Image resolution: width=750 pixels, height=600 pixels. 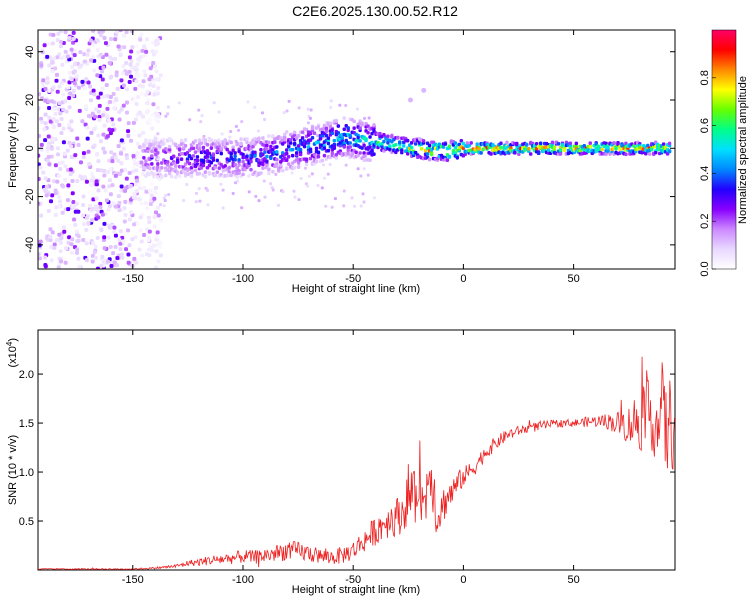 What do you see at coordinates (26, 473) in the screenshot?
I see `snr-y-tick-label: 1.0` at bounding box center [26, 473].